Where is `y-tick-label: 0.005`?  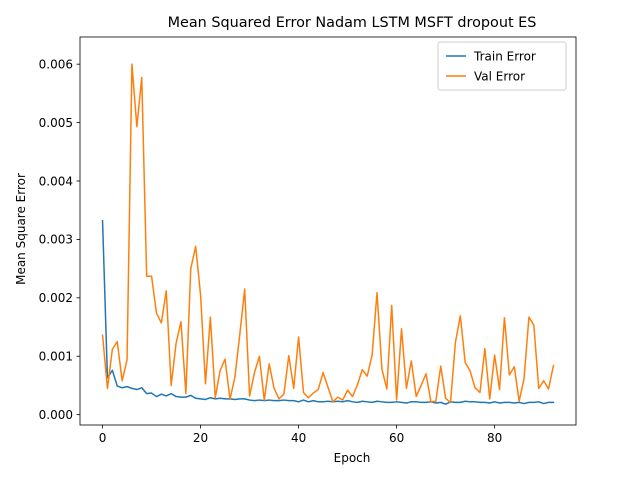 y-tick-label: 0.005 is located at coordinates (56, 123).